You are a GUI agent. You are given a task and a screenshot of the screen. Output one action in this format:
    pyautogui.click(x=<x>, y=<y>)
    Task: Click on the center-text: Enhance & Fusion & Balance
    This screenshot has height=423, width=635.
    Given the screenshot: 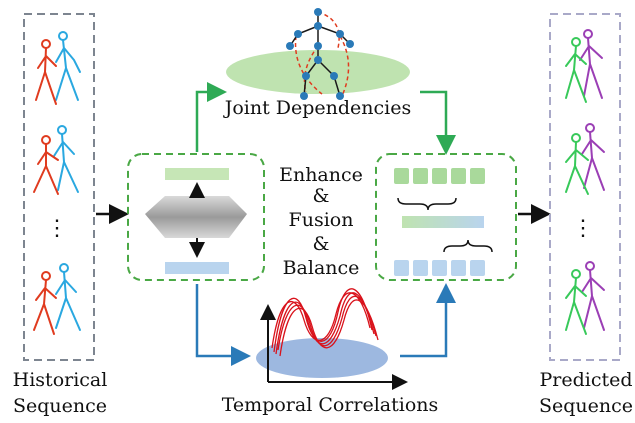 What is the action you would take?
    pyautogui.click(x=321, y=221)
    